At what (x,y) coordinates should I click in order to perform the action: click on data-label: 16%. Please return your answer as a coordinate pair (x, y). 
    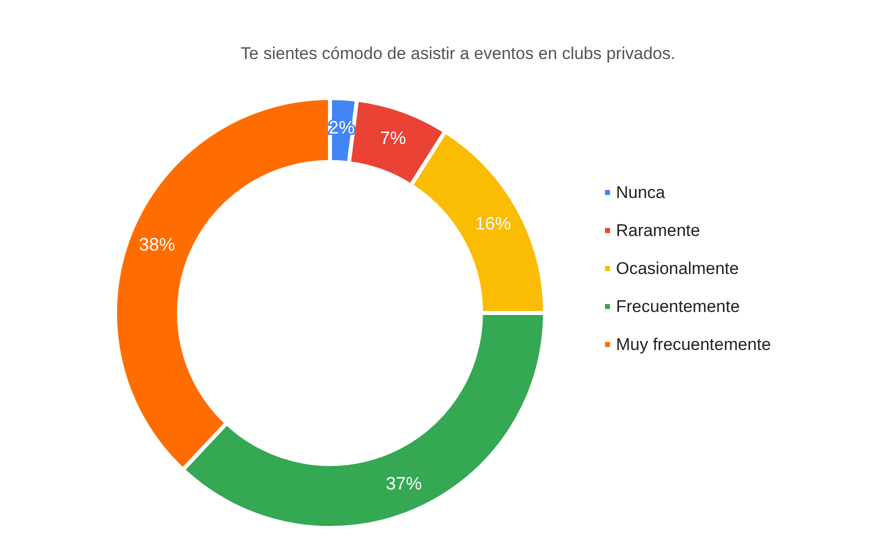
    Looking at the image, I should click on (493, 223).